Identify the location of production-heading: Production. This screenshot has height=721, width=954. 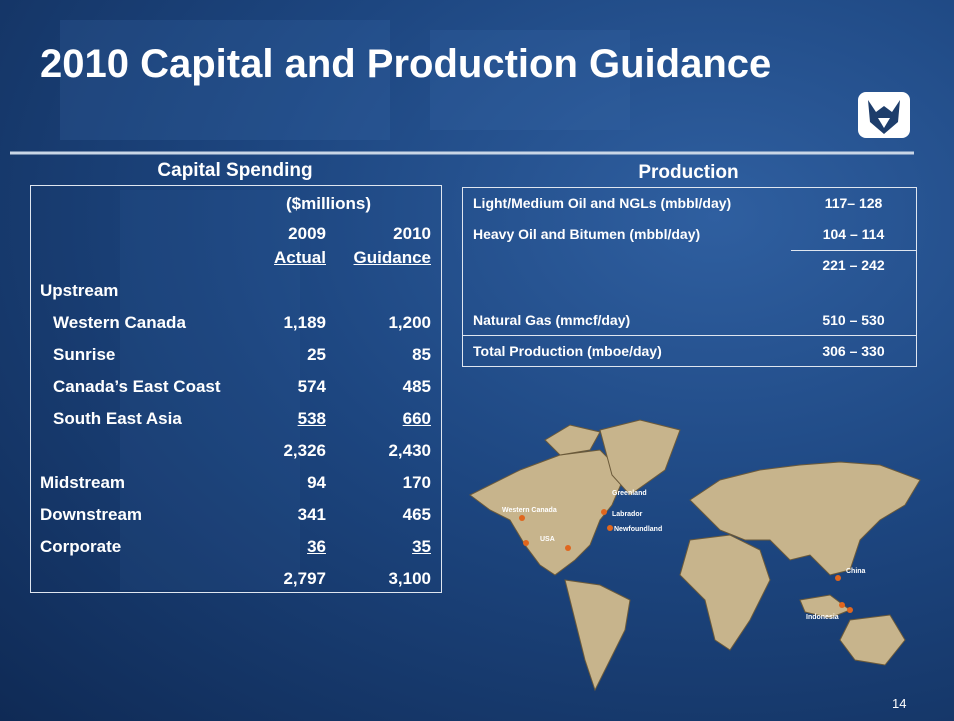
(688, 172).